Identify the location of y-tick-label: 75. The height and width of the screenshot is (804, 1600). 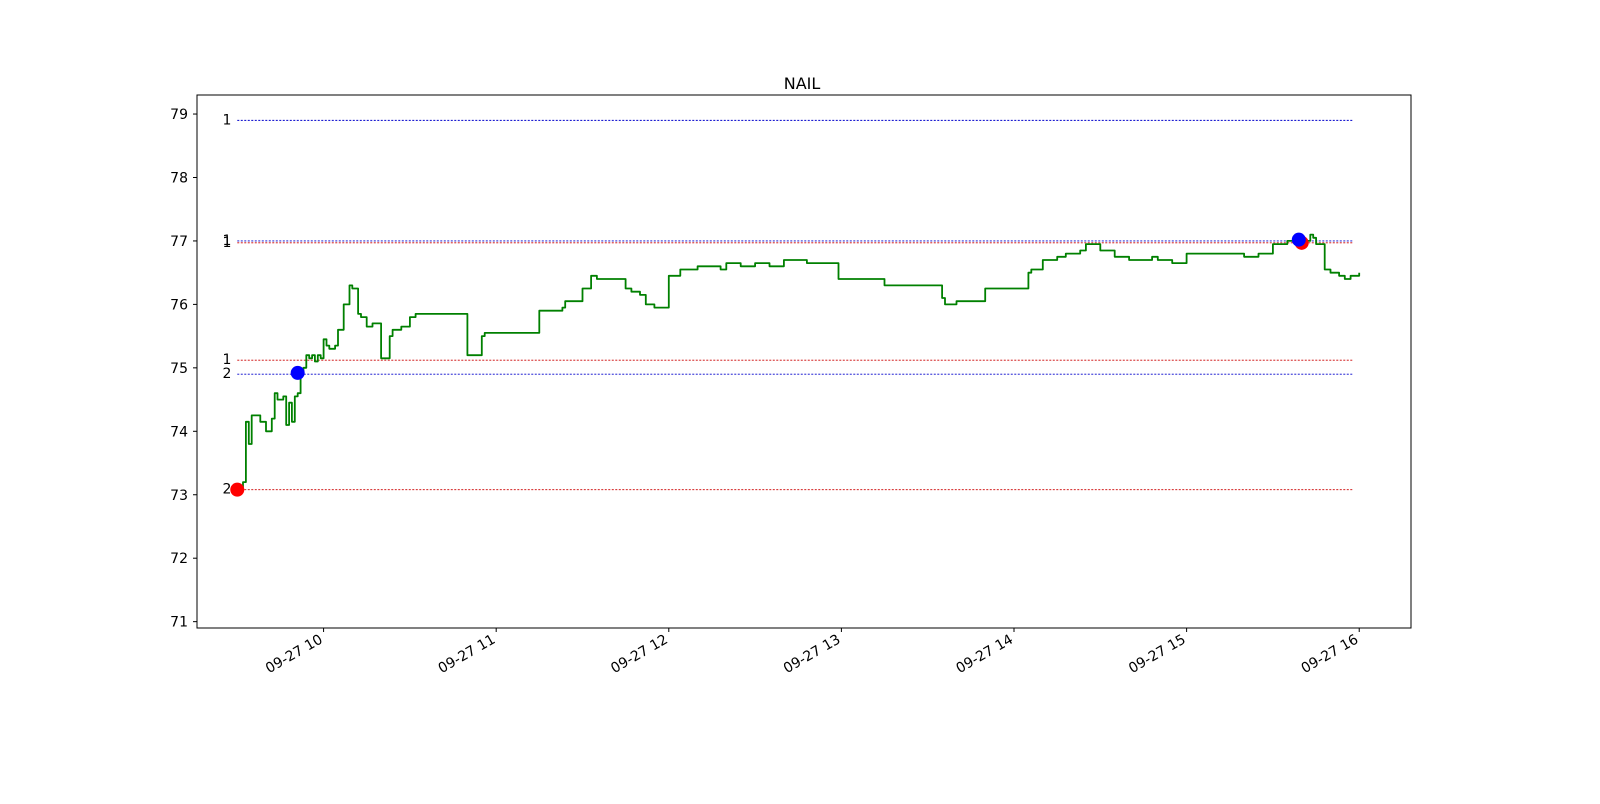
(179, 369).